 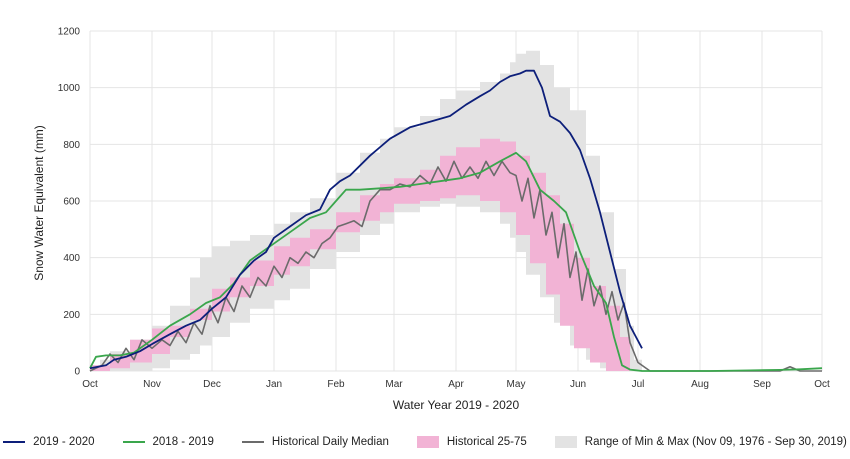 What do you see at coordinates (456, 405) in the screenshot?
I see `x-axis-title: Water Year 2019 - 2020` at bounding box center [456, 405].